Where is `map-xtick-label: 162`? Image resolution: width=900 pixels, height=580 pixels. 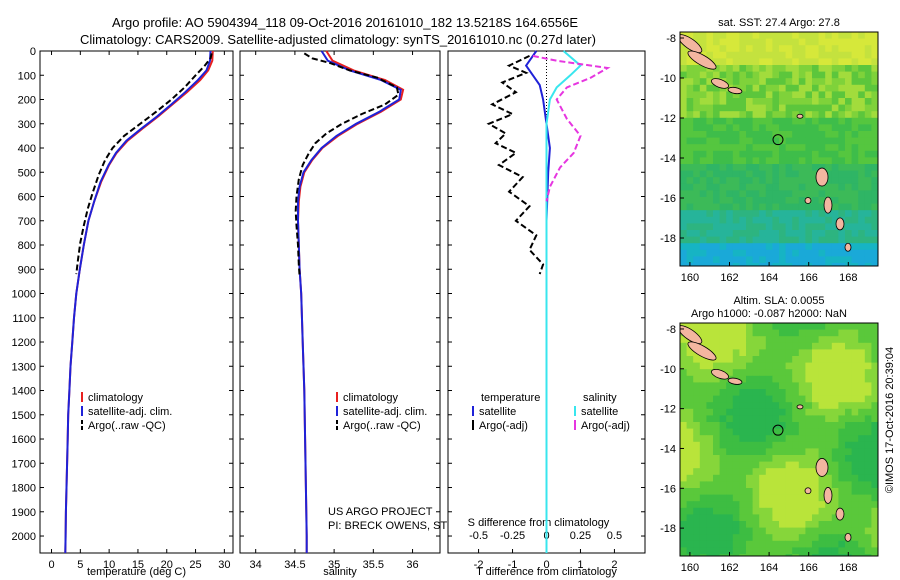
map-xtick-label: 162 is located at coordinates (729, 278).